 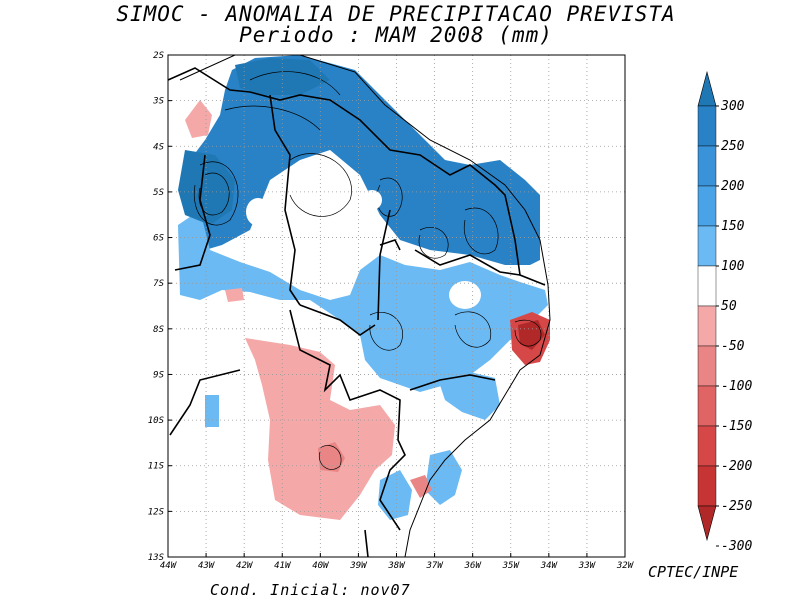 I want to click on colorbar-label: -250, so click(x=736, y=506).